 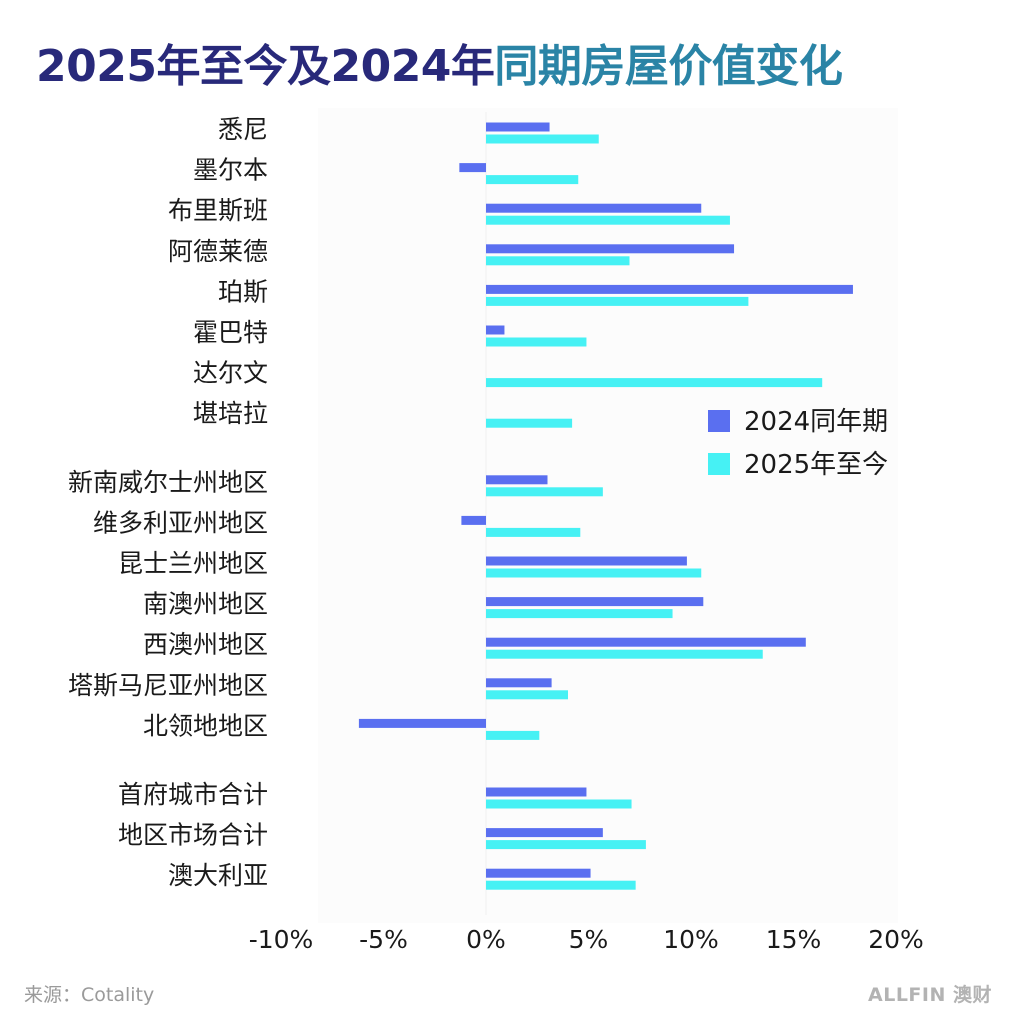 I want to click on category-label: 新南威尔士州地区, so click(x=168, y=482).